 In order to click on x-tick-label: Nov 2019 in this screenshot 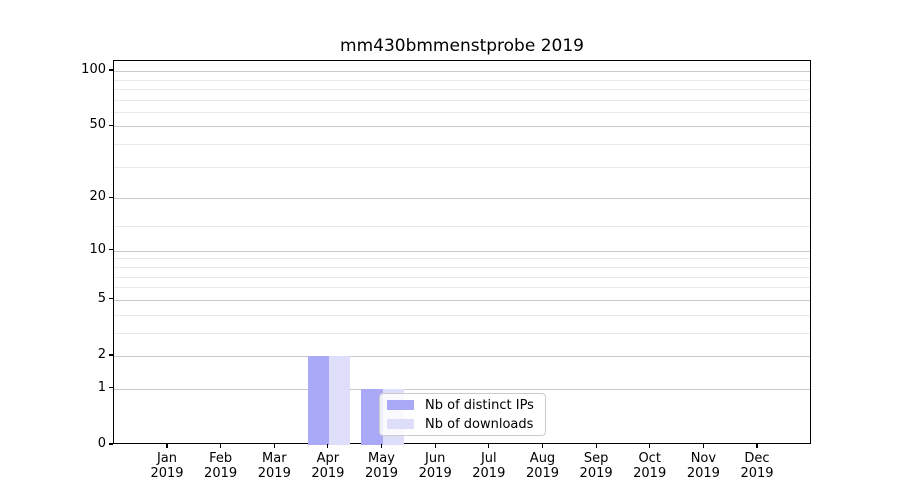, I will do `click(703, 466)`.